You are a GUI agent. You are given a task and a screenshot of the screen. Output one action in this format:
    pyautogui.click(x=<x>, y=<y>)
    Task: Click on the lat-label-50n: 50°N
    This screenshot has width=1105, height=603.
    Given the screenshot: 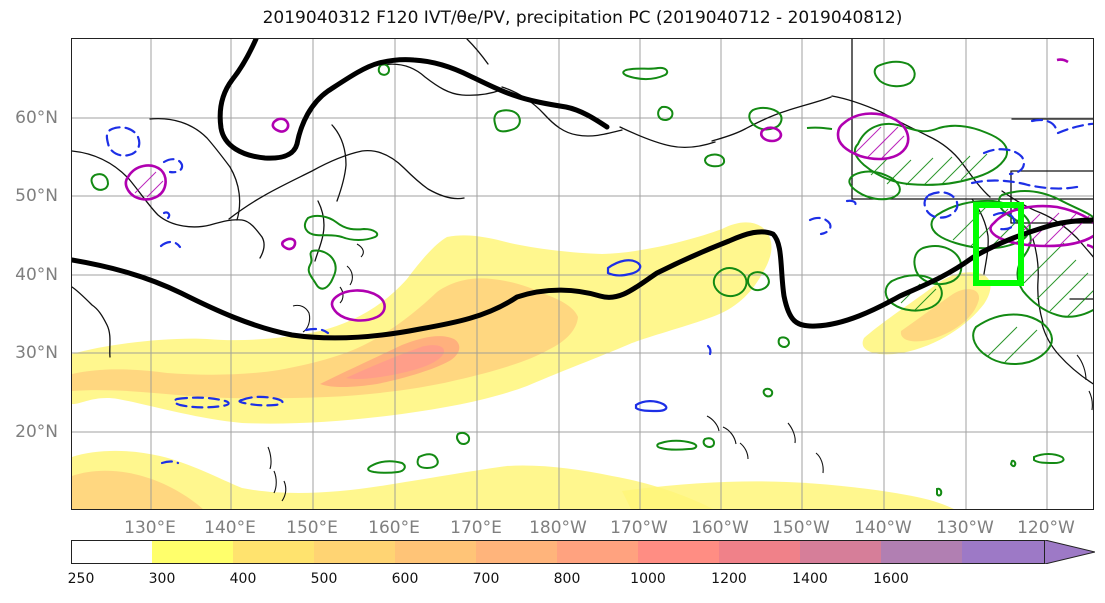 What is the action you would take?
    pyautogui.click(x=36, y=196)
    